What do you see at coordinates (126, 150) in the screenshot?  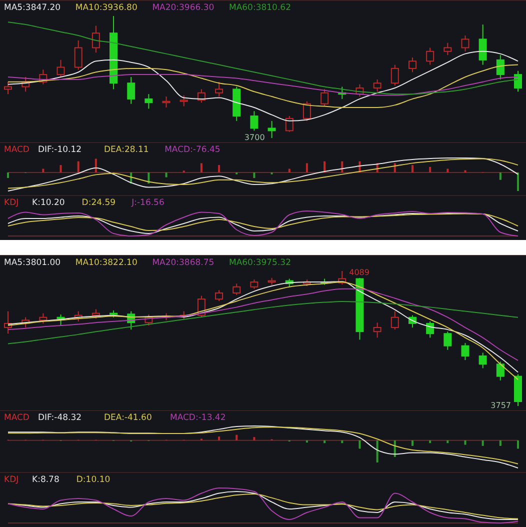 I see `text: DEA:28.11` at bounding box center [126, 150].